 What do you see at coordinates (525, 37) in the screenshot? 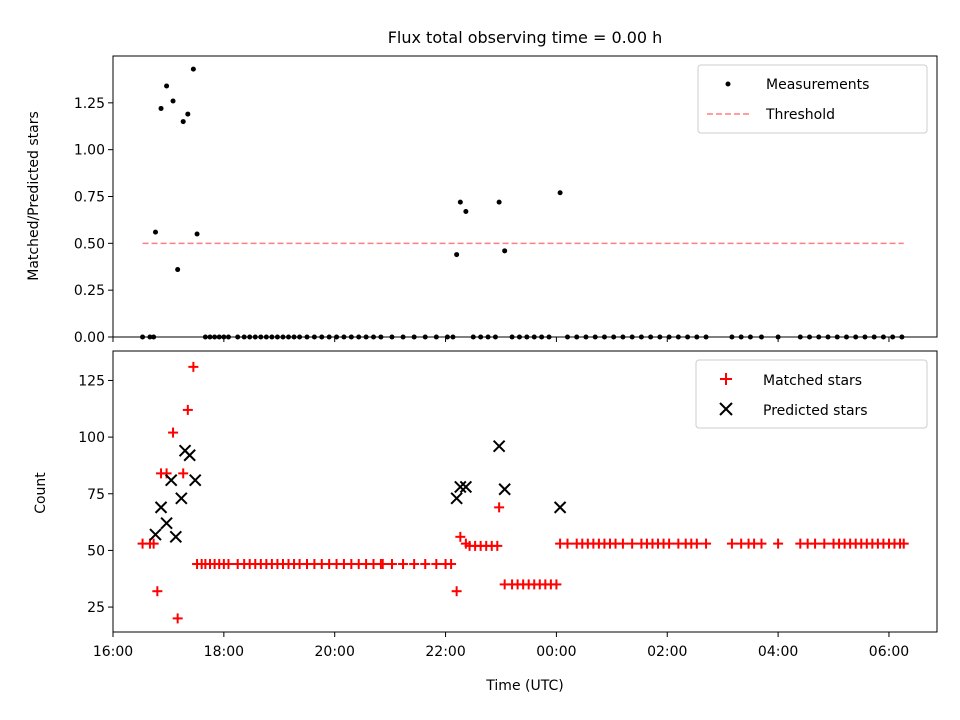
I see `figure-title: Flux total observing time = 0.00 h` at bounding box center [525, 37].